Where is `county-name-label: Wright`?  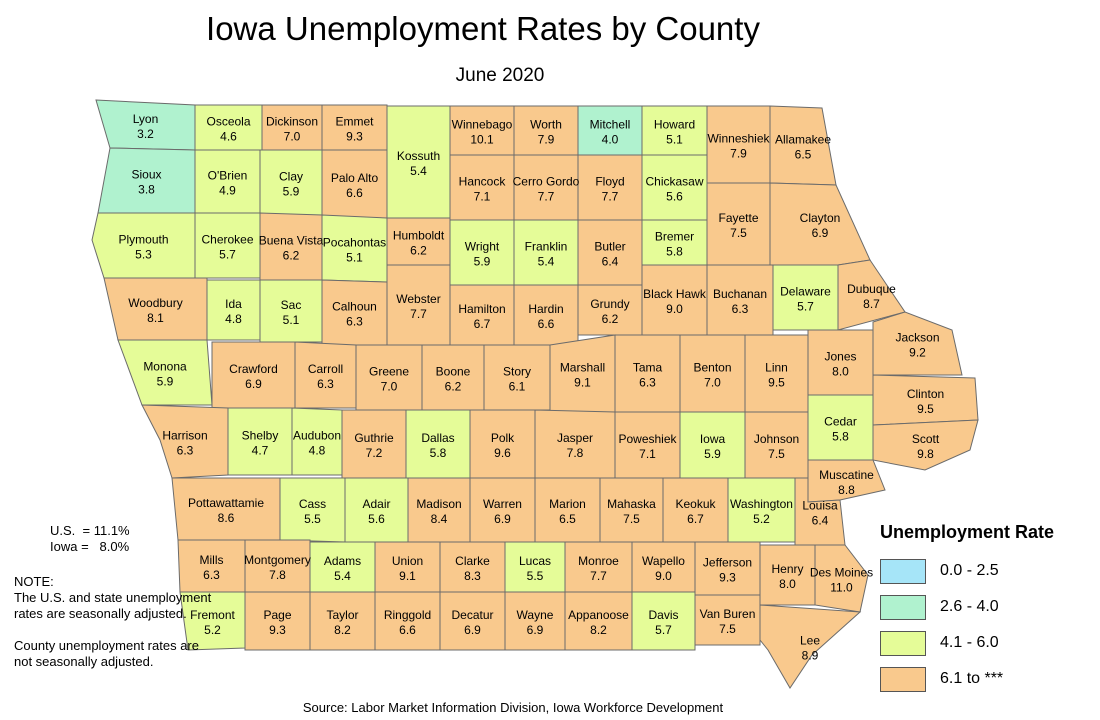 county-name-label: Wright is located at coordinates (482, 247).